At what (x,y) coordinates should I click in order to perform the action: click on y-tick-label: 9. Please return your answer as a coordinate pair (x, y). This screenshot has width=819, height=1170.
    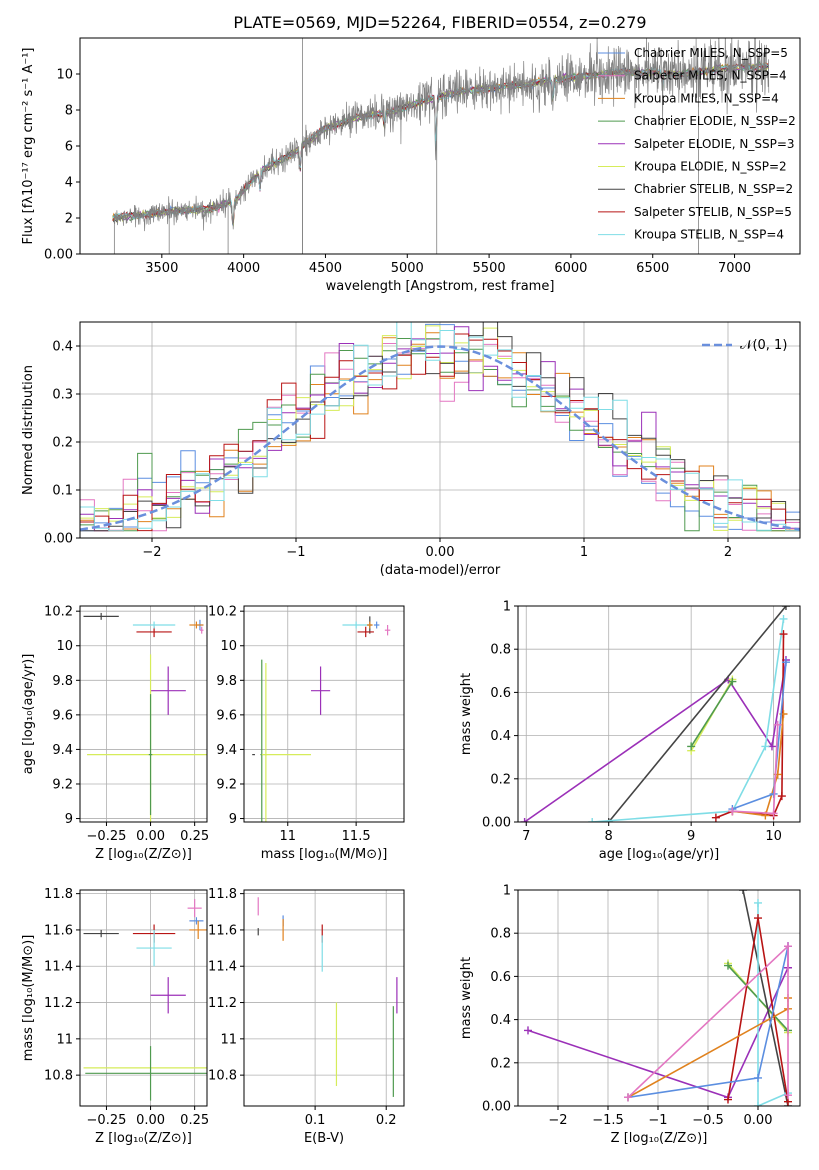
    Looking at the image, I should click on (233, 819).